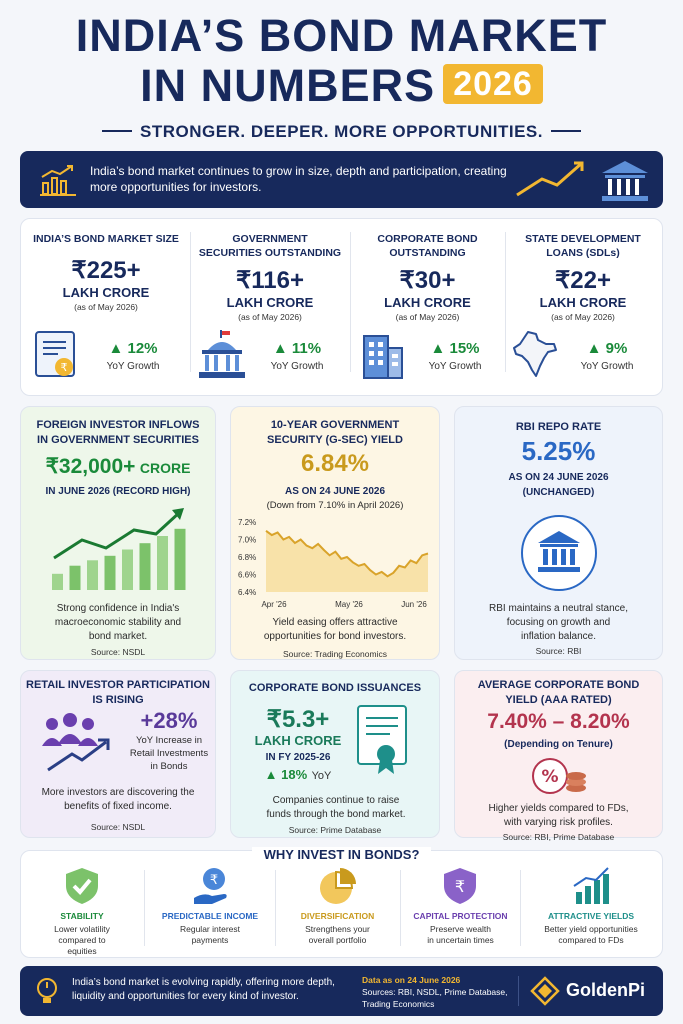 Image resolution: width=683 pixels, height=1024 pixels. What do you see at coordinates (337, 916) in the screenshot?
I see `benefit-name: DIVERSIFICATION` at bounding box center [337, 916].